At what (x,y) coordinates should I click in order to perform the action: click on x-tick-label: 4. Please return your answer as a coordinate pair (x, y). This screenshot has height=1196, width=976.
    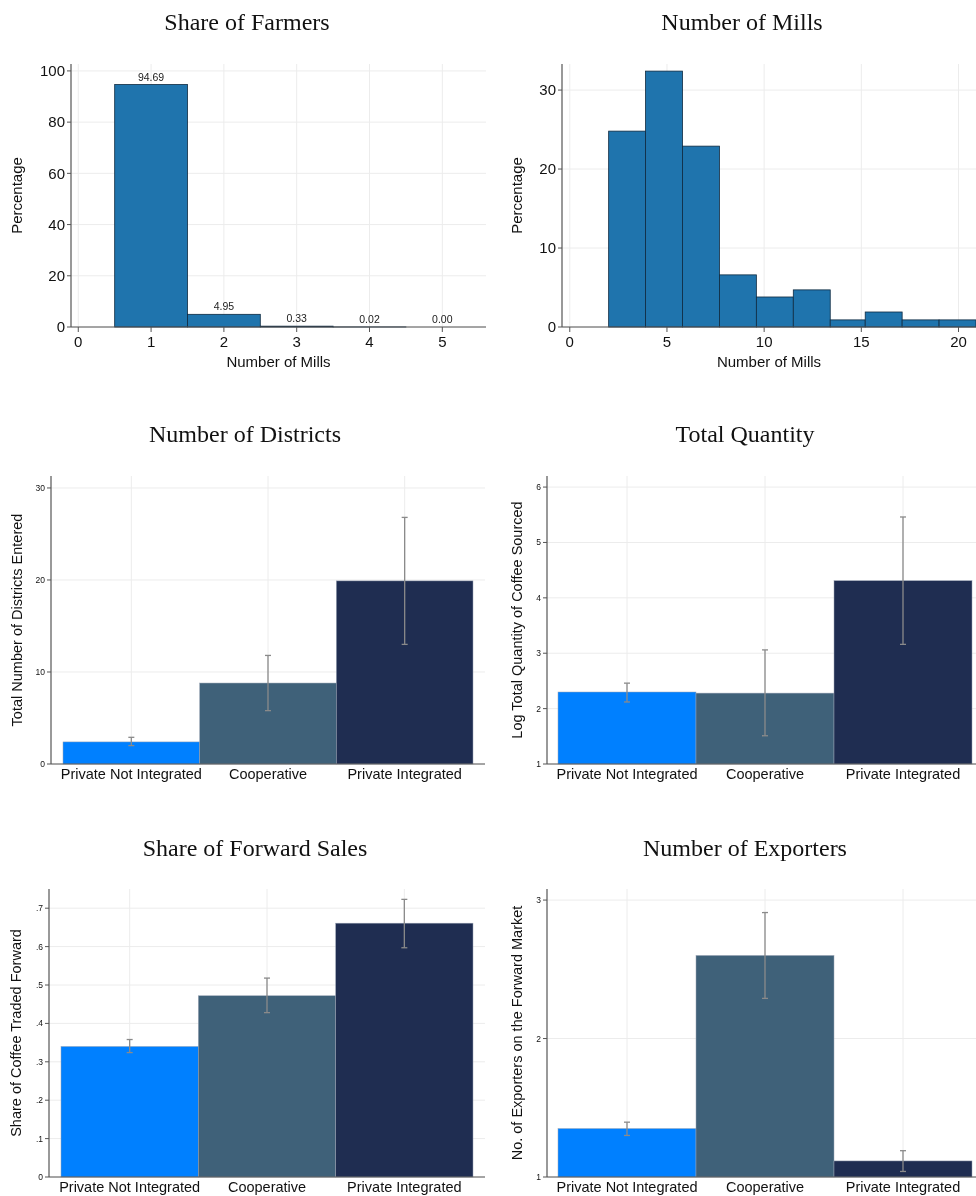
    Looking at the image, I should click on (369, 341).